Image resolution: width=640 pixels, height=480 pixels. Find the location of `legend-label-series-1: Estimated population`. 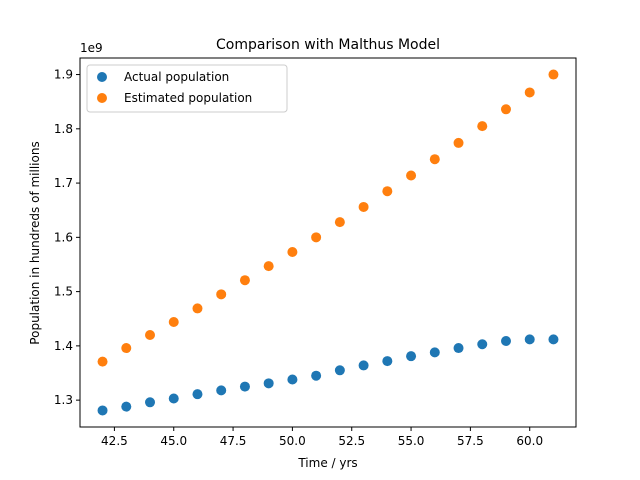

legend-label-series-1: Estimated population is located at coordinates (188, 98).